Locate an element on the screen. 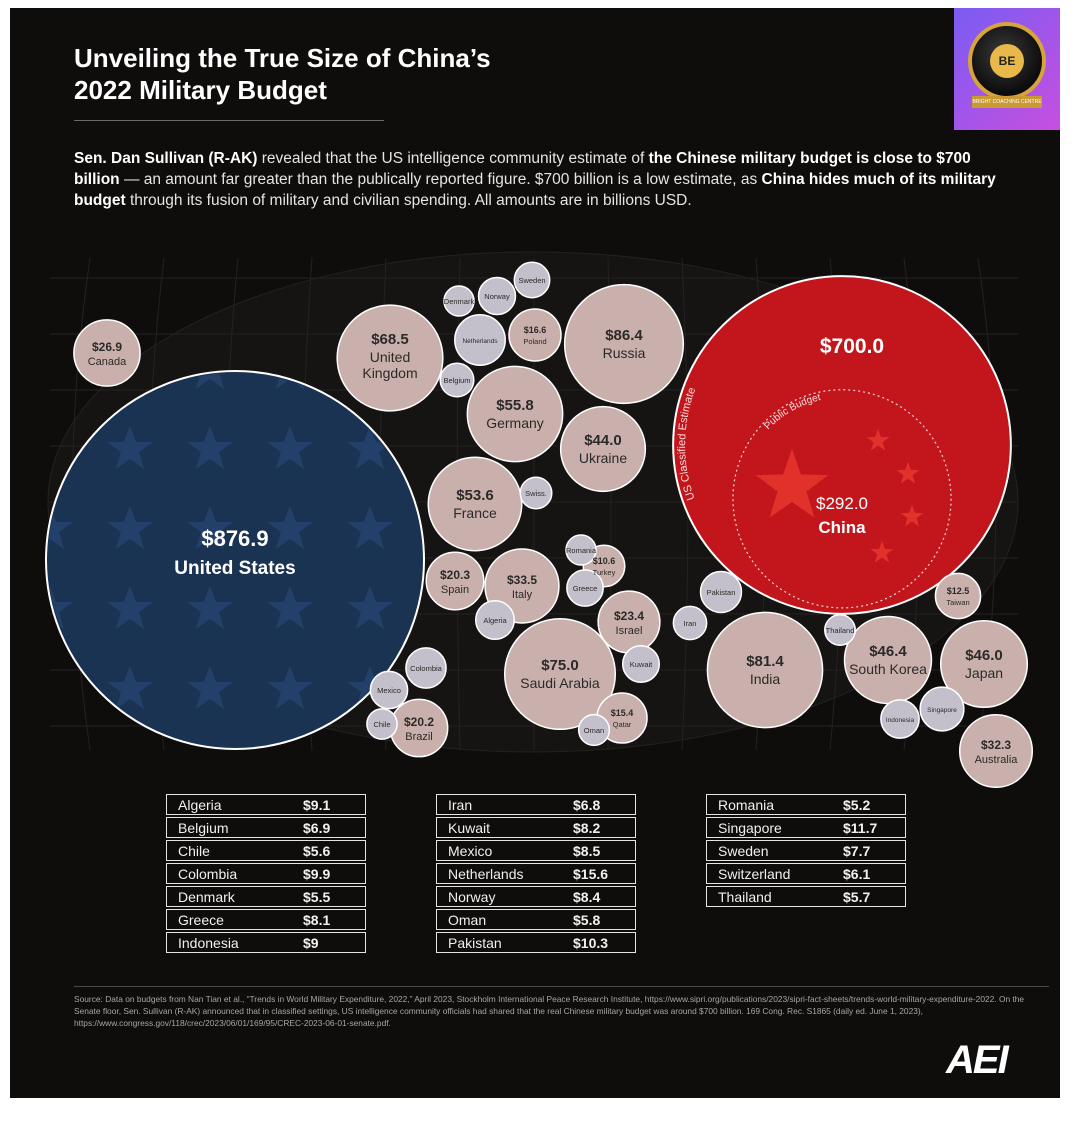 Image resolution: width=1080 pixels, height=1123 pixels. table-value: $6.8 is located at coordinates (587, 804).